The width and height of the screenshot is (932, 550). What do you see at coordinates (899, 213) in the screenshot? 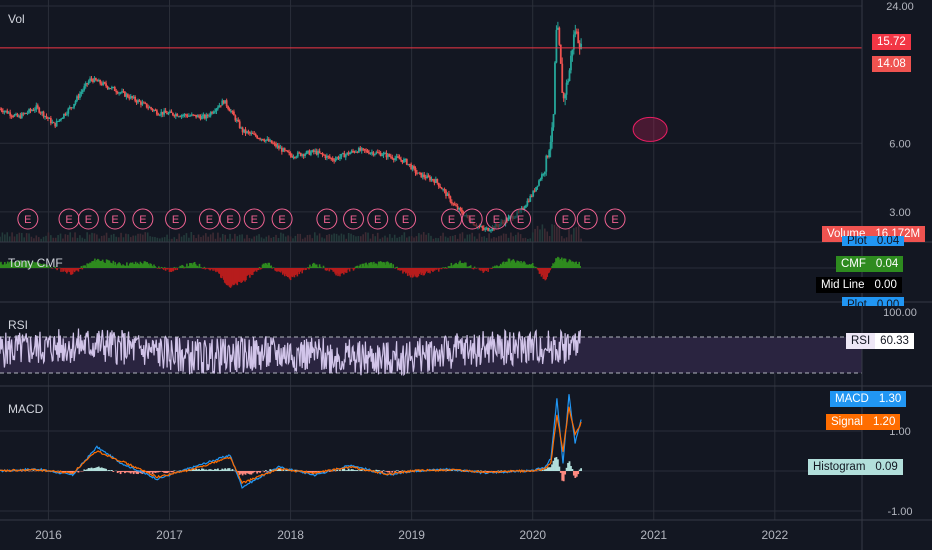
I see `vol-axis-label: 3.00` at bounding box center [899, 213].